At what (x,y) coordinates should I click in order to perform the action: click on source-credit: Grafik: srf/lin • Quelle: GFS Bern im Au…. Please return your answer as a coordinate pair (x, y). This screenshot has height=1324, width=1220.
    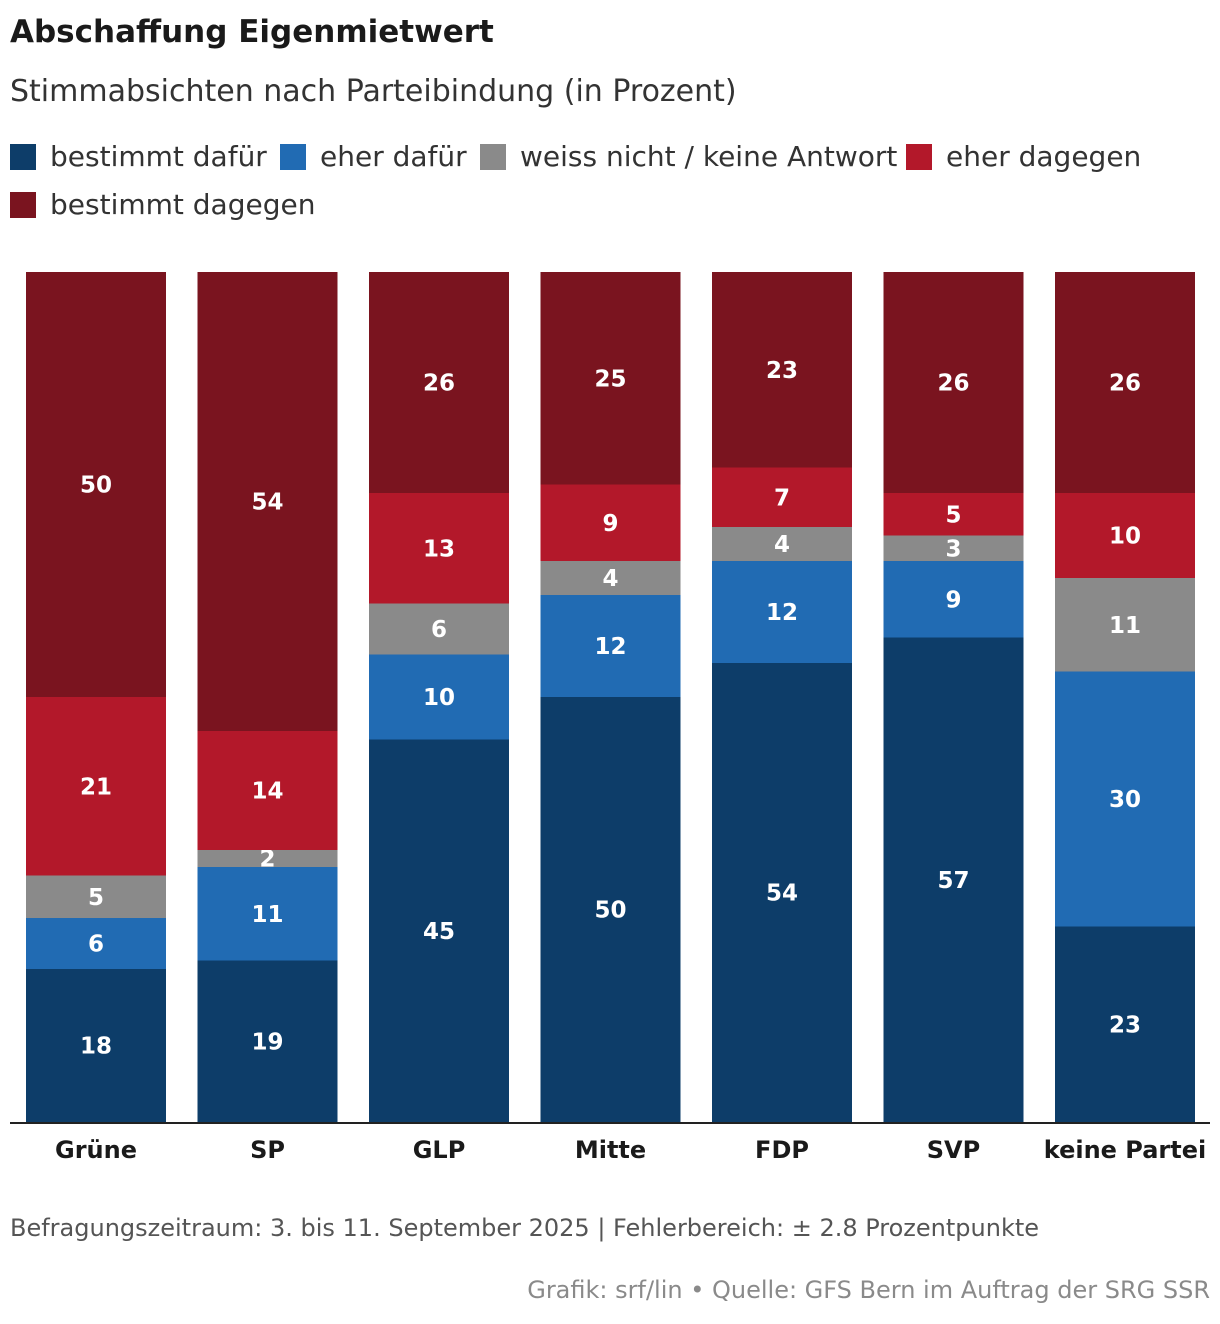
    Looking at the image, I should click on (868, 1290).